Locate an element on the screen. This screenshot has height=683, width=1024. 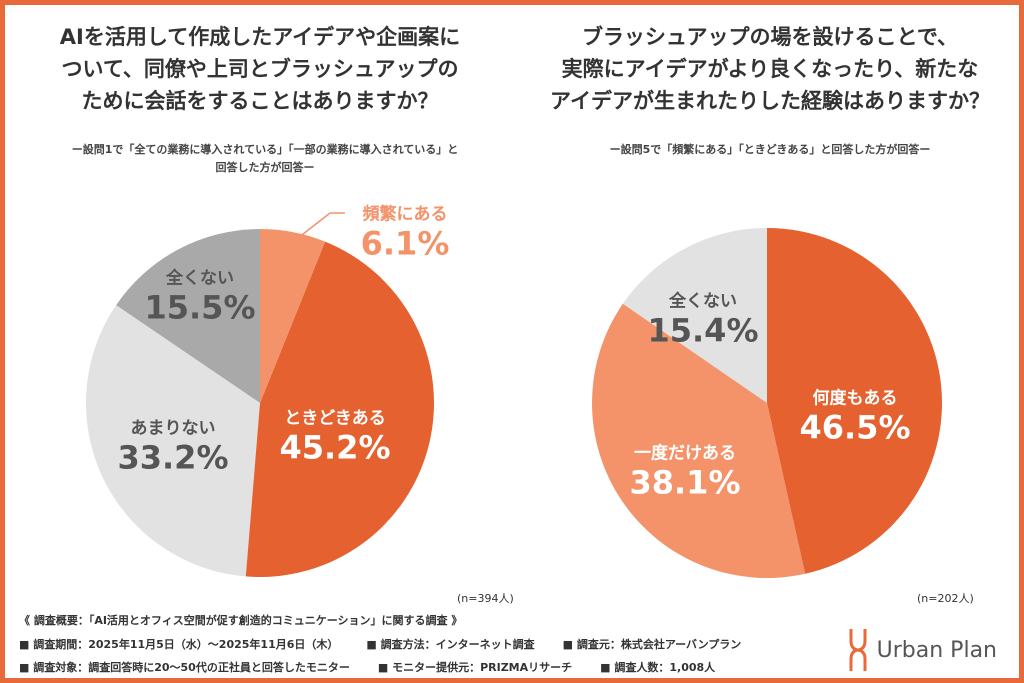
pie-slice-何度もある is located at coordinates (855, 401).